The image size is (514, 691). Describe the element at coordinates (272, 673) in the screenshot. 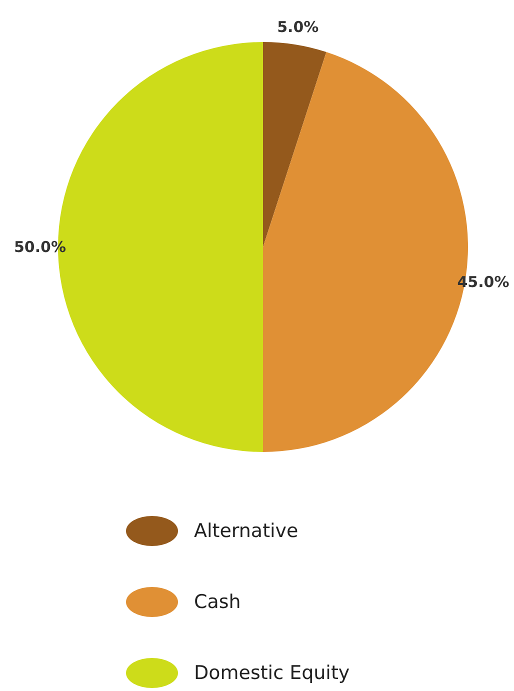

I see `legend-label: Domestic Equity` at that location.